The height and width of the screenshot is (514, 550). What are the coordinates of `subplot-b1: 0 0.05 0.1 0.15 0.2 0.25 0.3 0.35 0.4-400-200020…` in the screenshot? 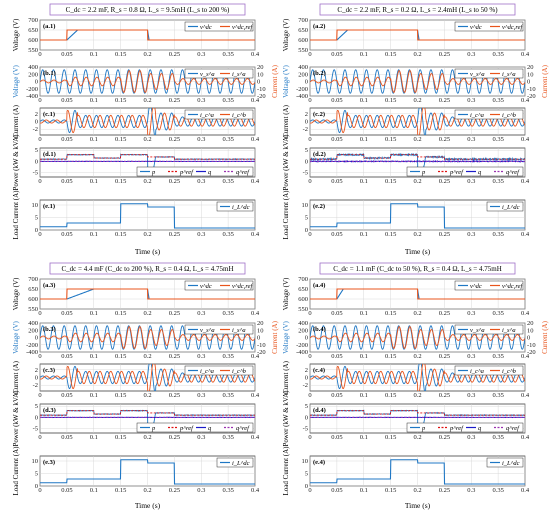 It's located at (145, 84).